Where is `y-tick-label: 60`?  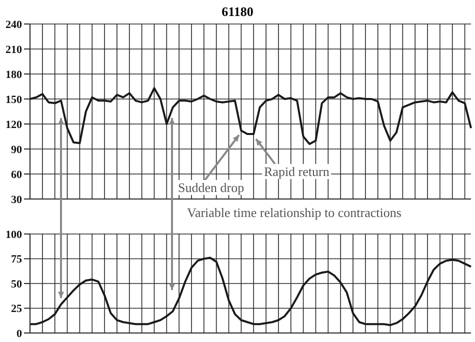
y-tick-label: 60 is located at coordinates (16, 174).